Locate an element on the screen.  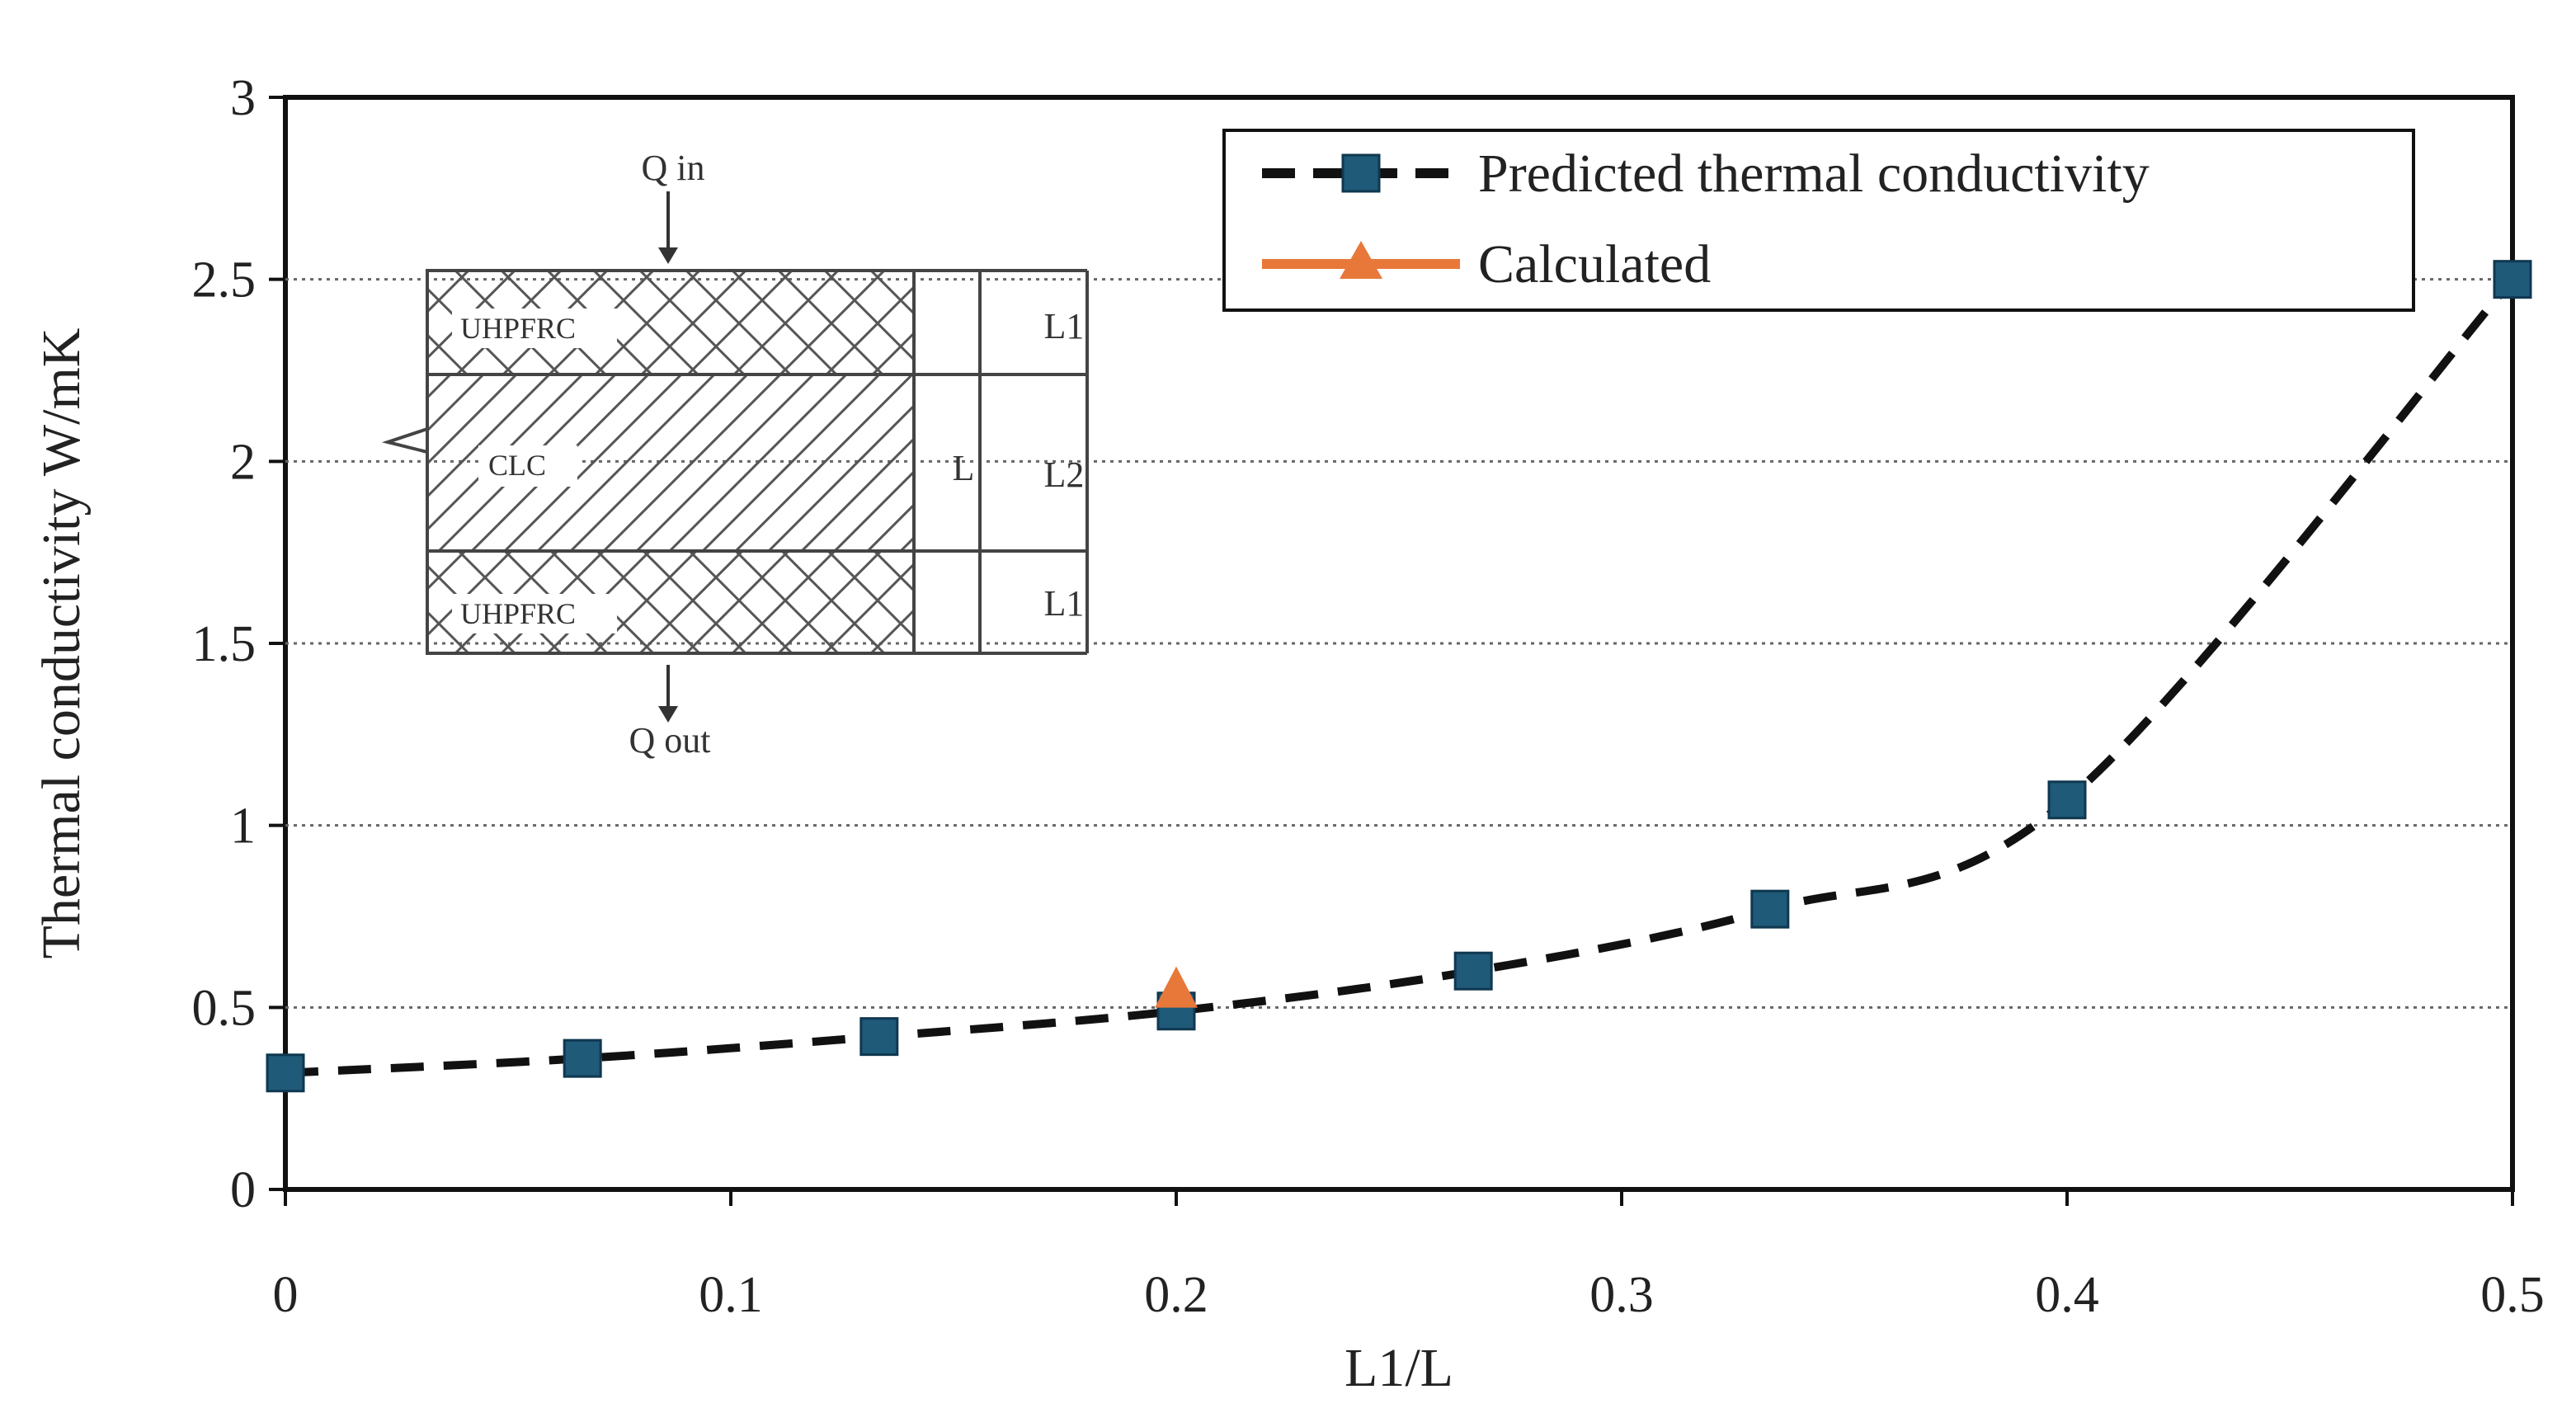
y-tick-label: 1.5 is located at coordinates (224, 644).